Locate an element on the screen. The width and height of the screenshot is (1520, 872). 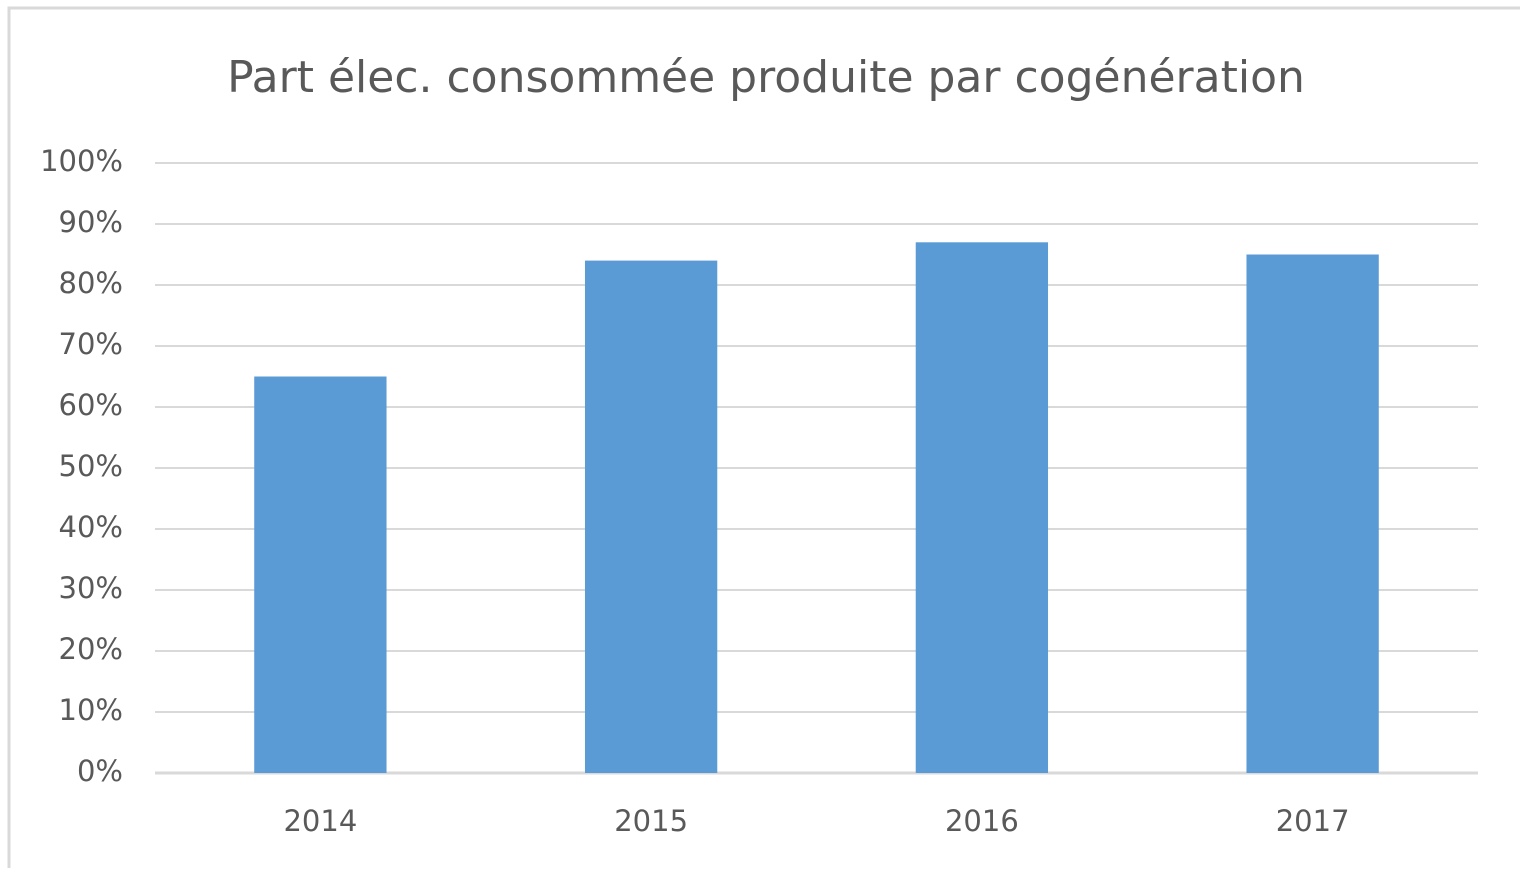
y-tick-label: 60% is located at coordinates (91, 405).